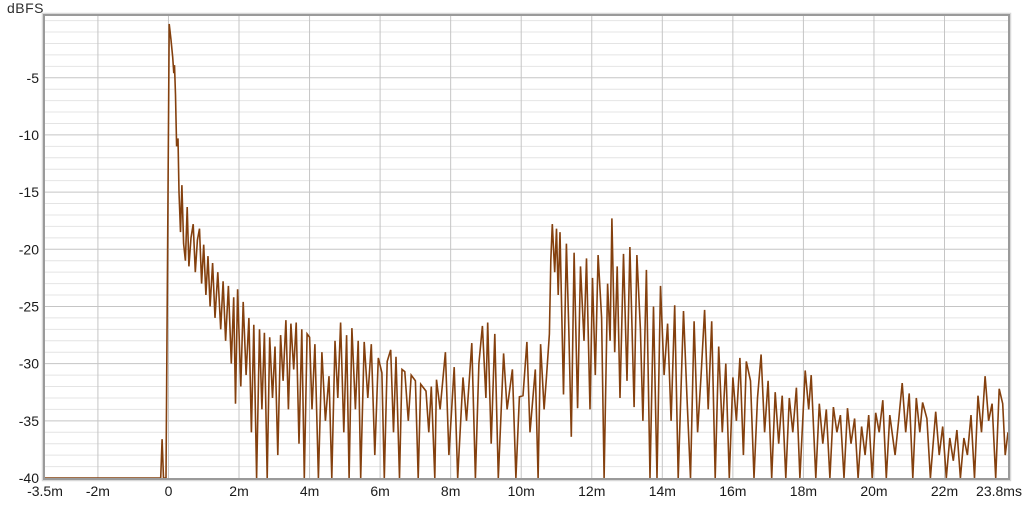 This screenshot has width=1024, height=512. What do you see at coordinates (98, 491) in the screenshot?
I see `x-tick-label: -2m` at bounding box center [98, 491].